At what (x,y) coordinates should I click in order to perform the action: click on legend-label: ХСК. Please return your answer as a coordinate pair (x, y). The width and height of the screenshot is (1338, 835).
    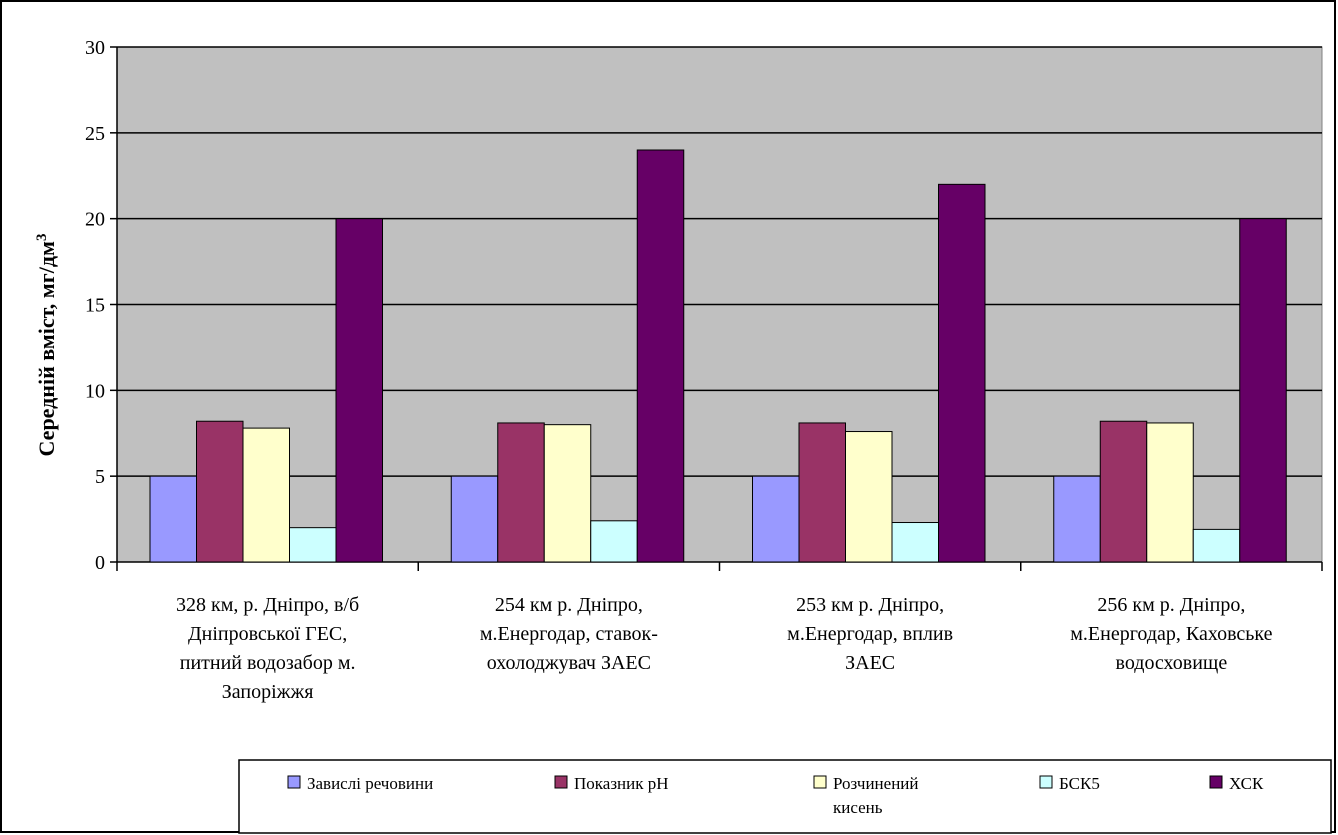
    Looking at the image, I should click on (1246, 783).